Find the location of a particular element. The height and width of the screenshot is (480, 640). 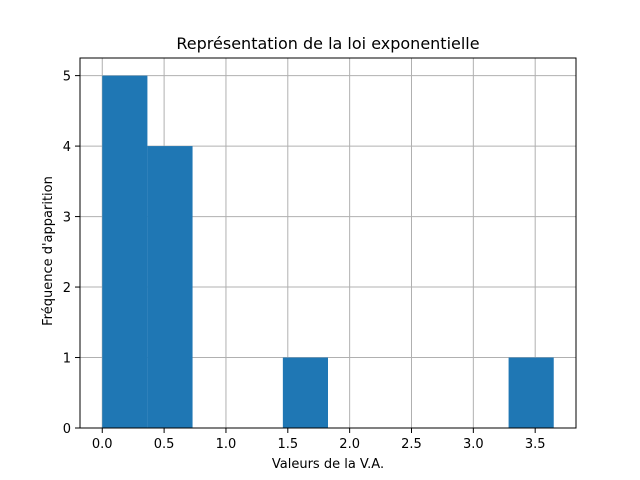

y-tick-label: 2 is located at coordinates (67, 288).